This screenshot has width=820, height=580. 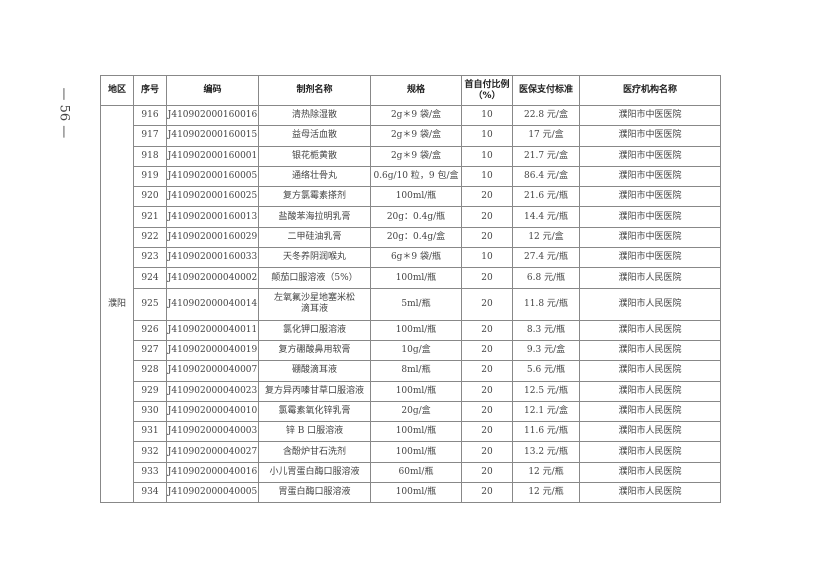 I want to click on seq-cell: 922, so click(x=150, y=237).